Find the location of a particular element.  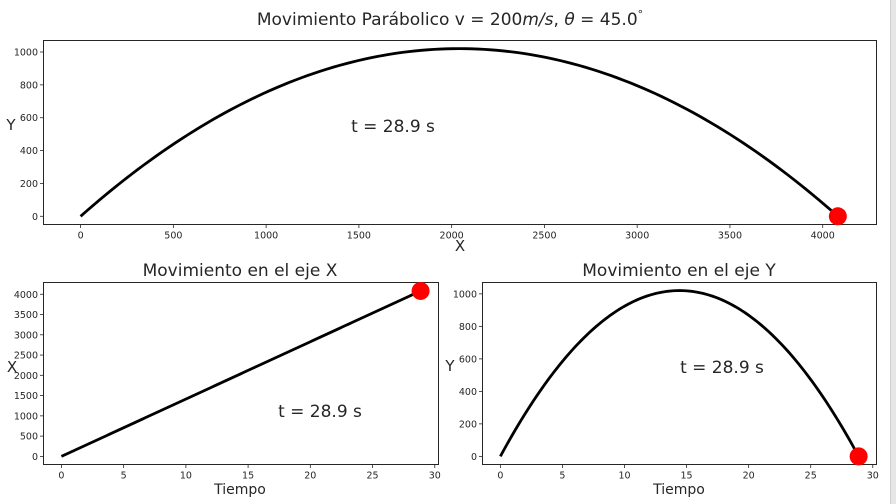

x-tick-label: 1500 is located at coordinates (359, 236).